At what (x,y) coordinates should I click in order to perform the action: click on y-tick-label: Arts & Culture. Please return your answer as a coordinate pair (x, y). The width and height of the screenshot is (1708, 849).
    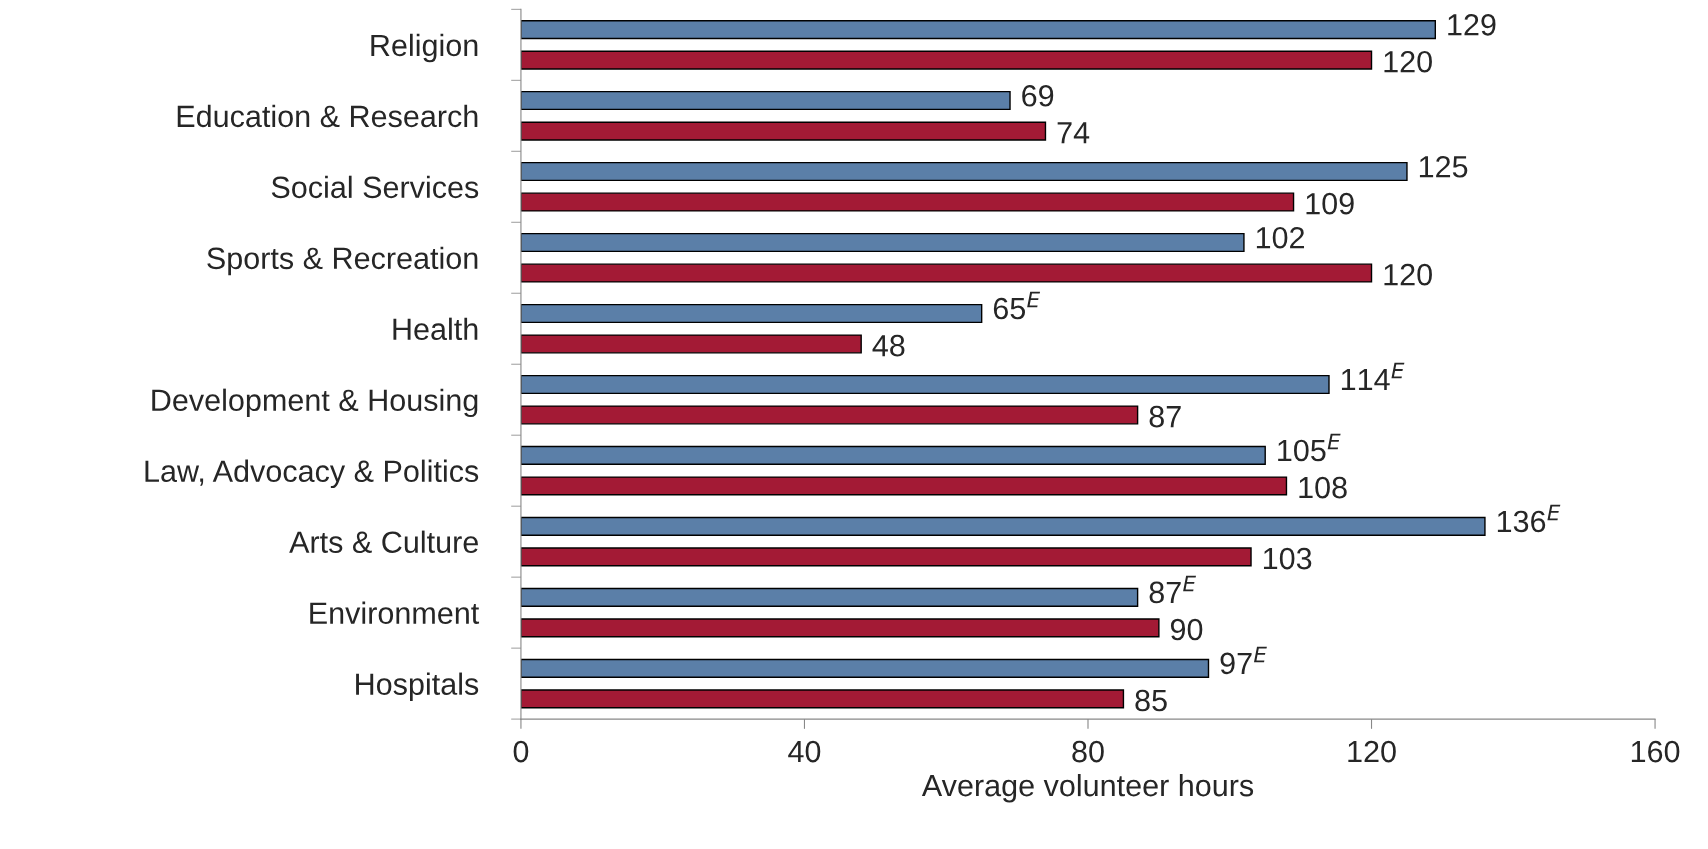
    Looking at the image, I should click on (383, 542).